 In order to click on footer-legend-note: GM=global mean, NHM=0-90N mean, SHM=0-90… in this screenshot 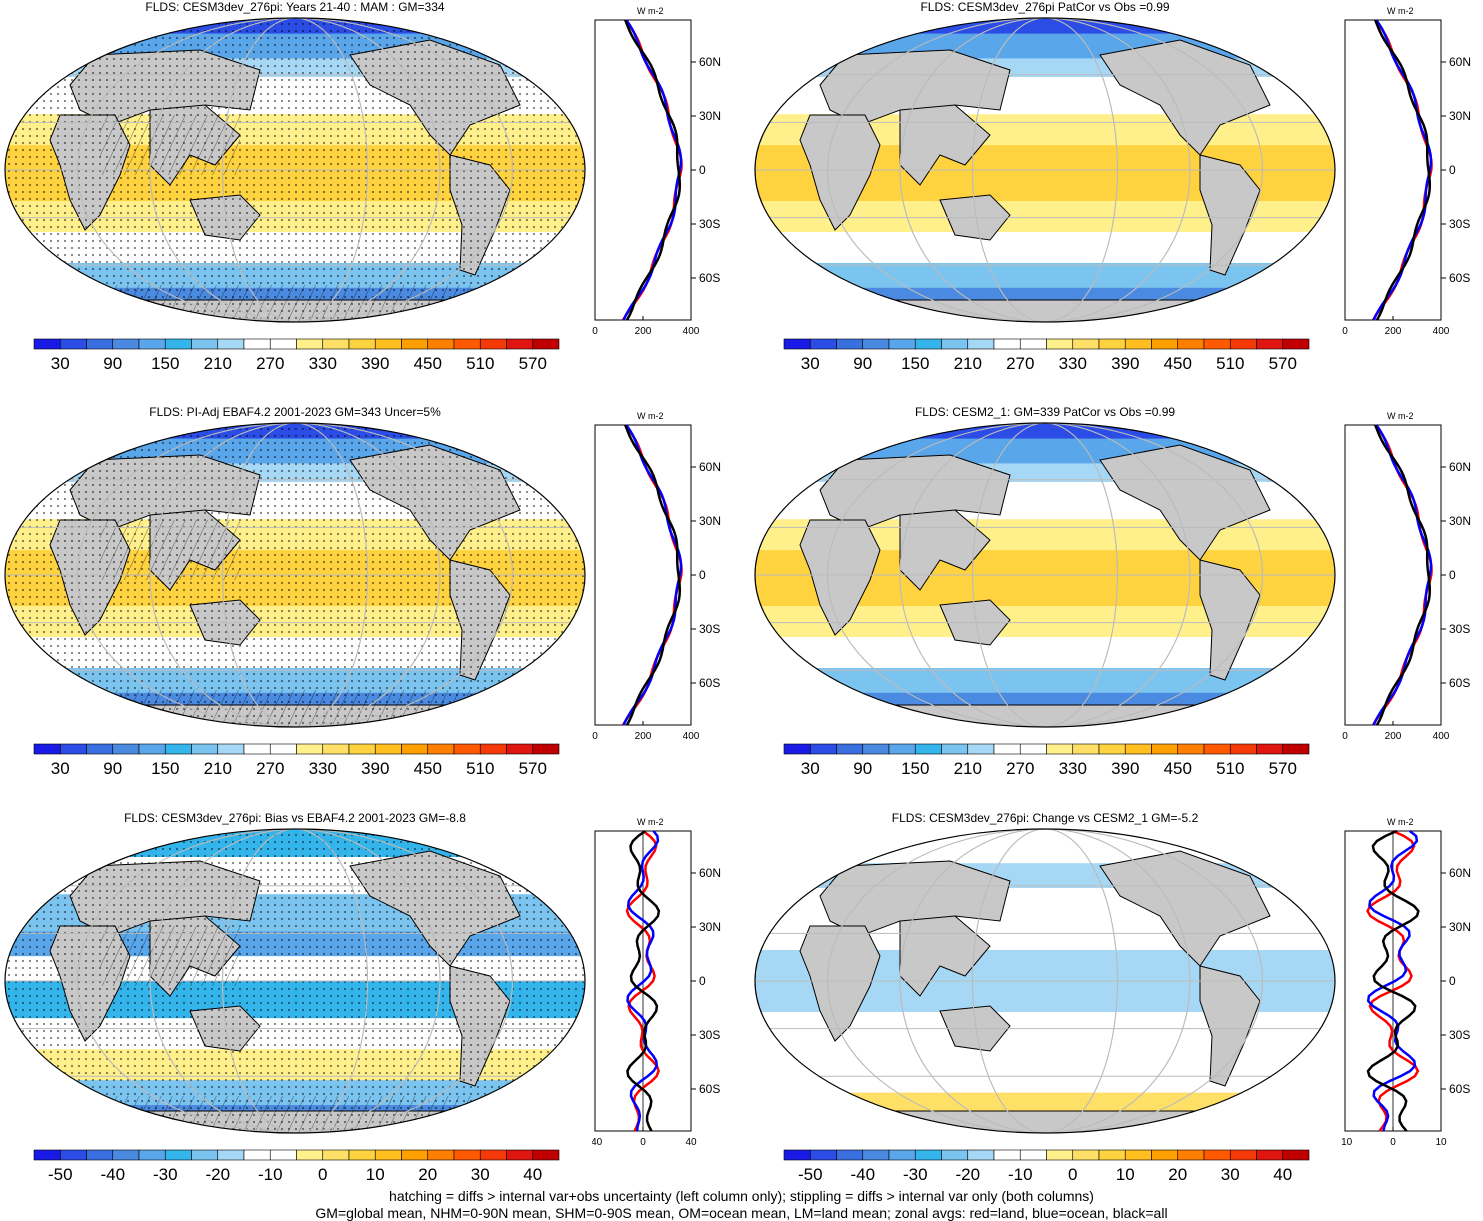, I will do `click(741, 1213)`.